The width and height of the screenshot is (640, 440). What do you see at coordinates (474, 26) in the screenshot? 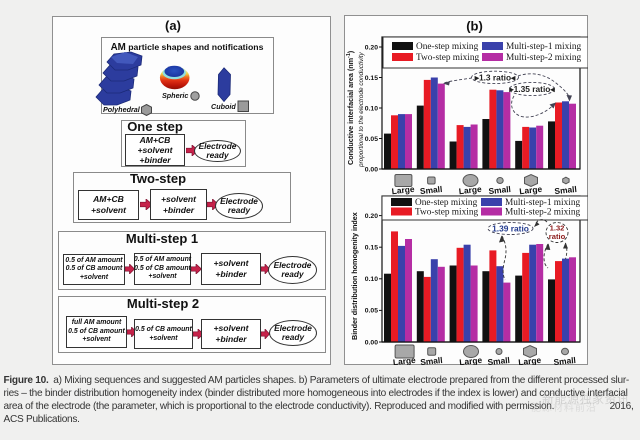
I see `svg-text: (b)` at bounding box center [474, 26].